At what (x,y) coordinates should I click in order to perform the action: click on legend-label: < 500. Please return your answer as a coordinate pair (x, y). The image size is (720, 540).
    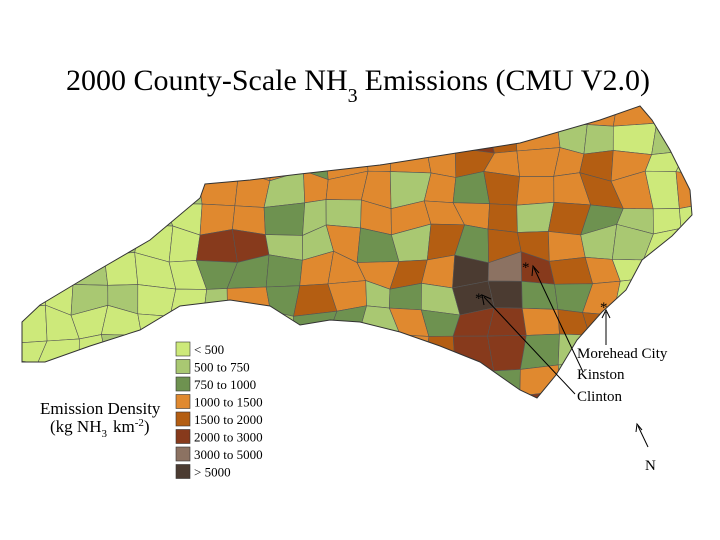
    Looking at the image, I should click on (209, 349).